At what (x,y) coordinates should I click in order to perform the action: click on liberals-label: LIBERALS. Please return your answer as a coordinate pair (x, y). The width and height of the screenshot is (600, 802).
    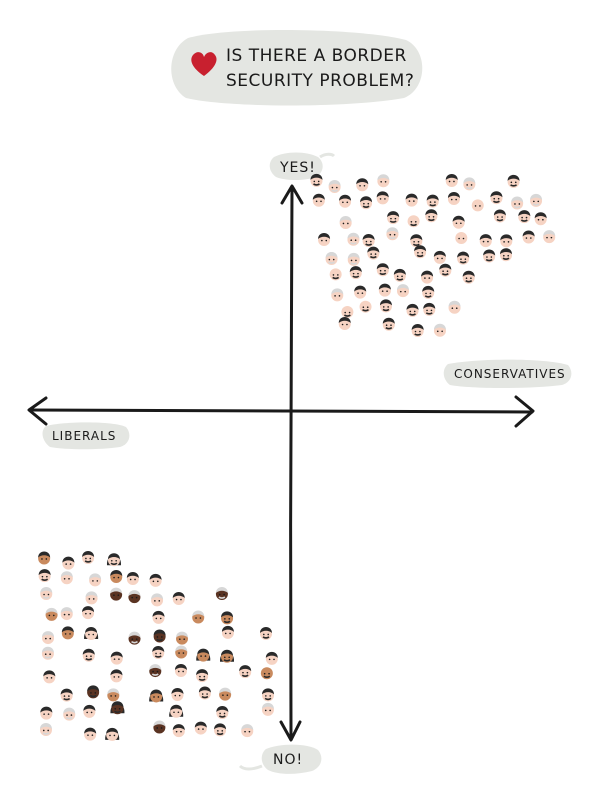
    Looking at the image, I should click on (86, 436).